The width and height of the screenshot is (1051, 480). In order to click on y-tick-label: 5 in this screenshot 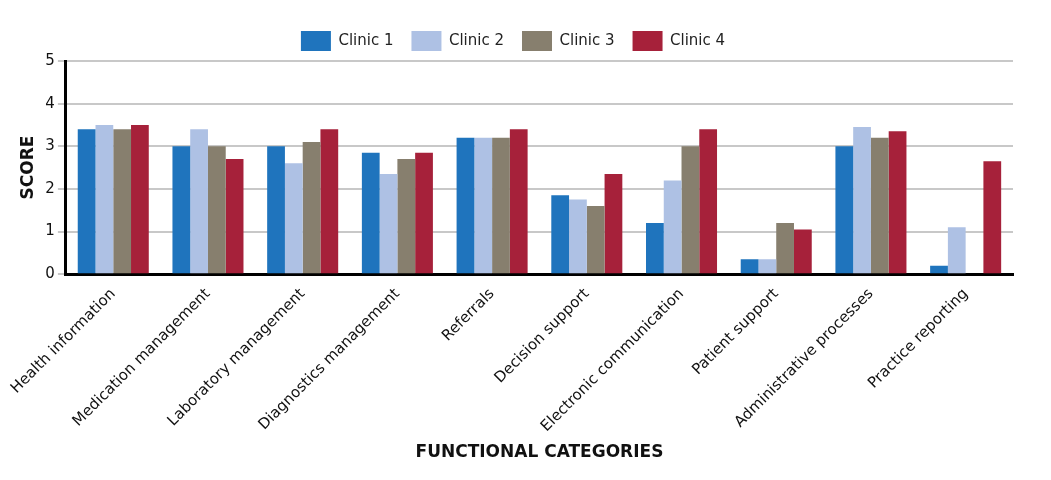, I will do `click(50, 59)`.